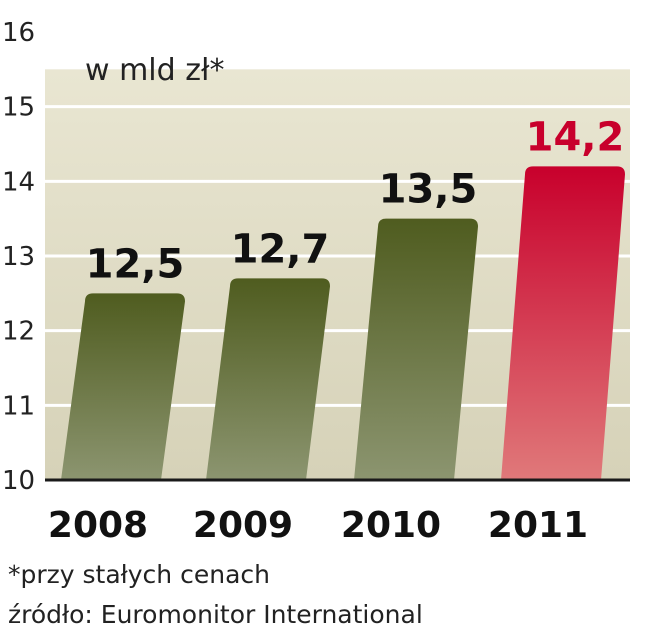 The width and height of the screenshot is (650, 640). Describe the element at coordinates (18, 406) in the screenshot. I see `y-tick-label: 11` at that location.